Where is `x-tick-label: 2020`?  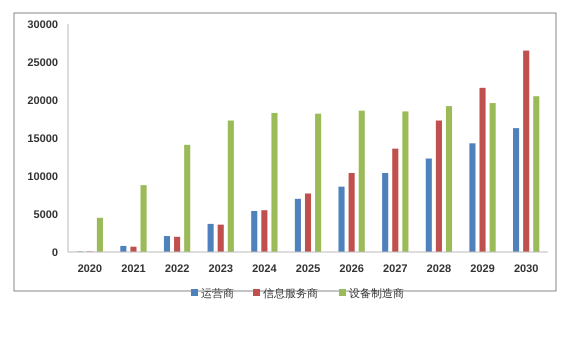 x-tick-label: 2020 is located at coordinates (90, 269).